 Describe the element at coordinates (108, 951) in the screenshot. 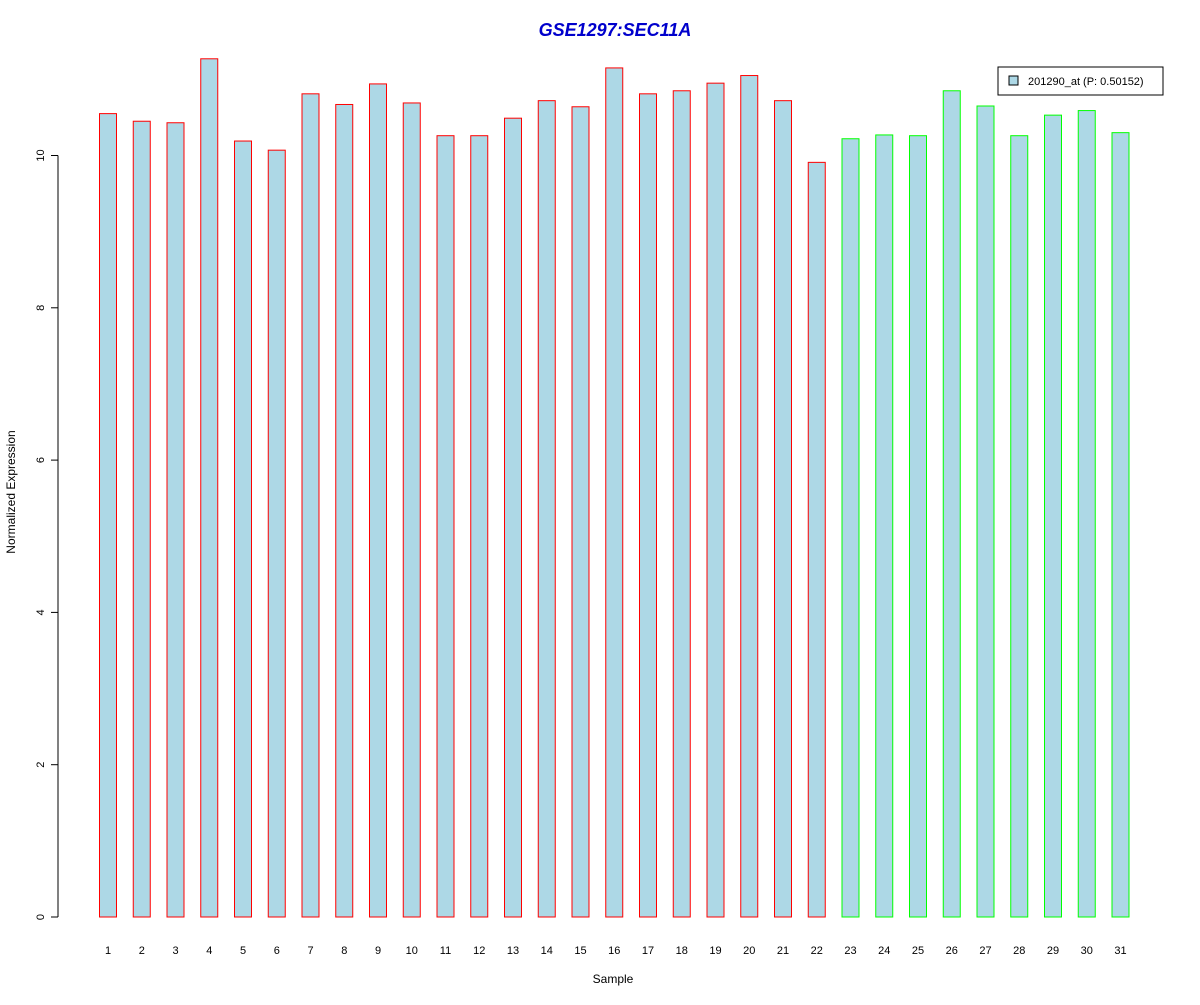

I see `x-tick-label: 1` at that location.